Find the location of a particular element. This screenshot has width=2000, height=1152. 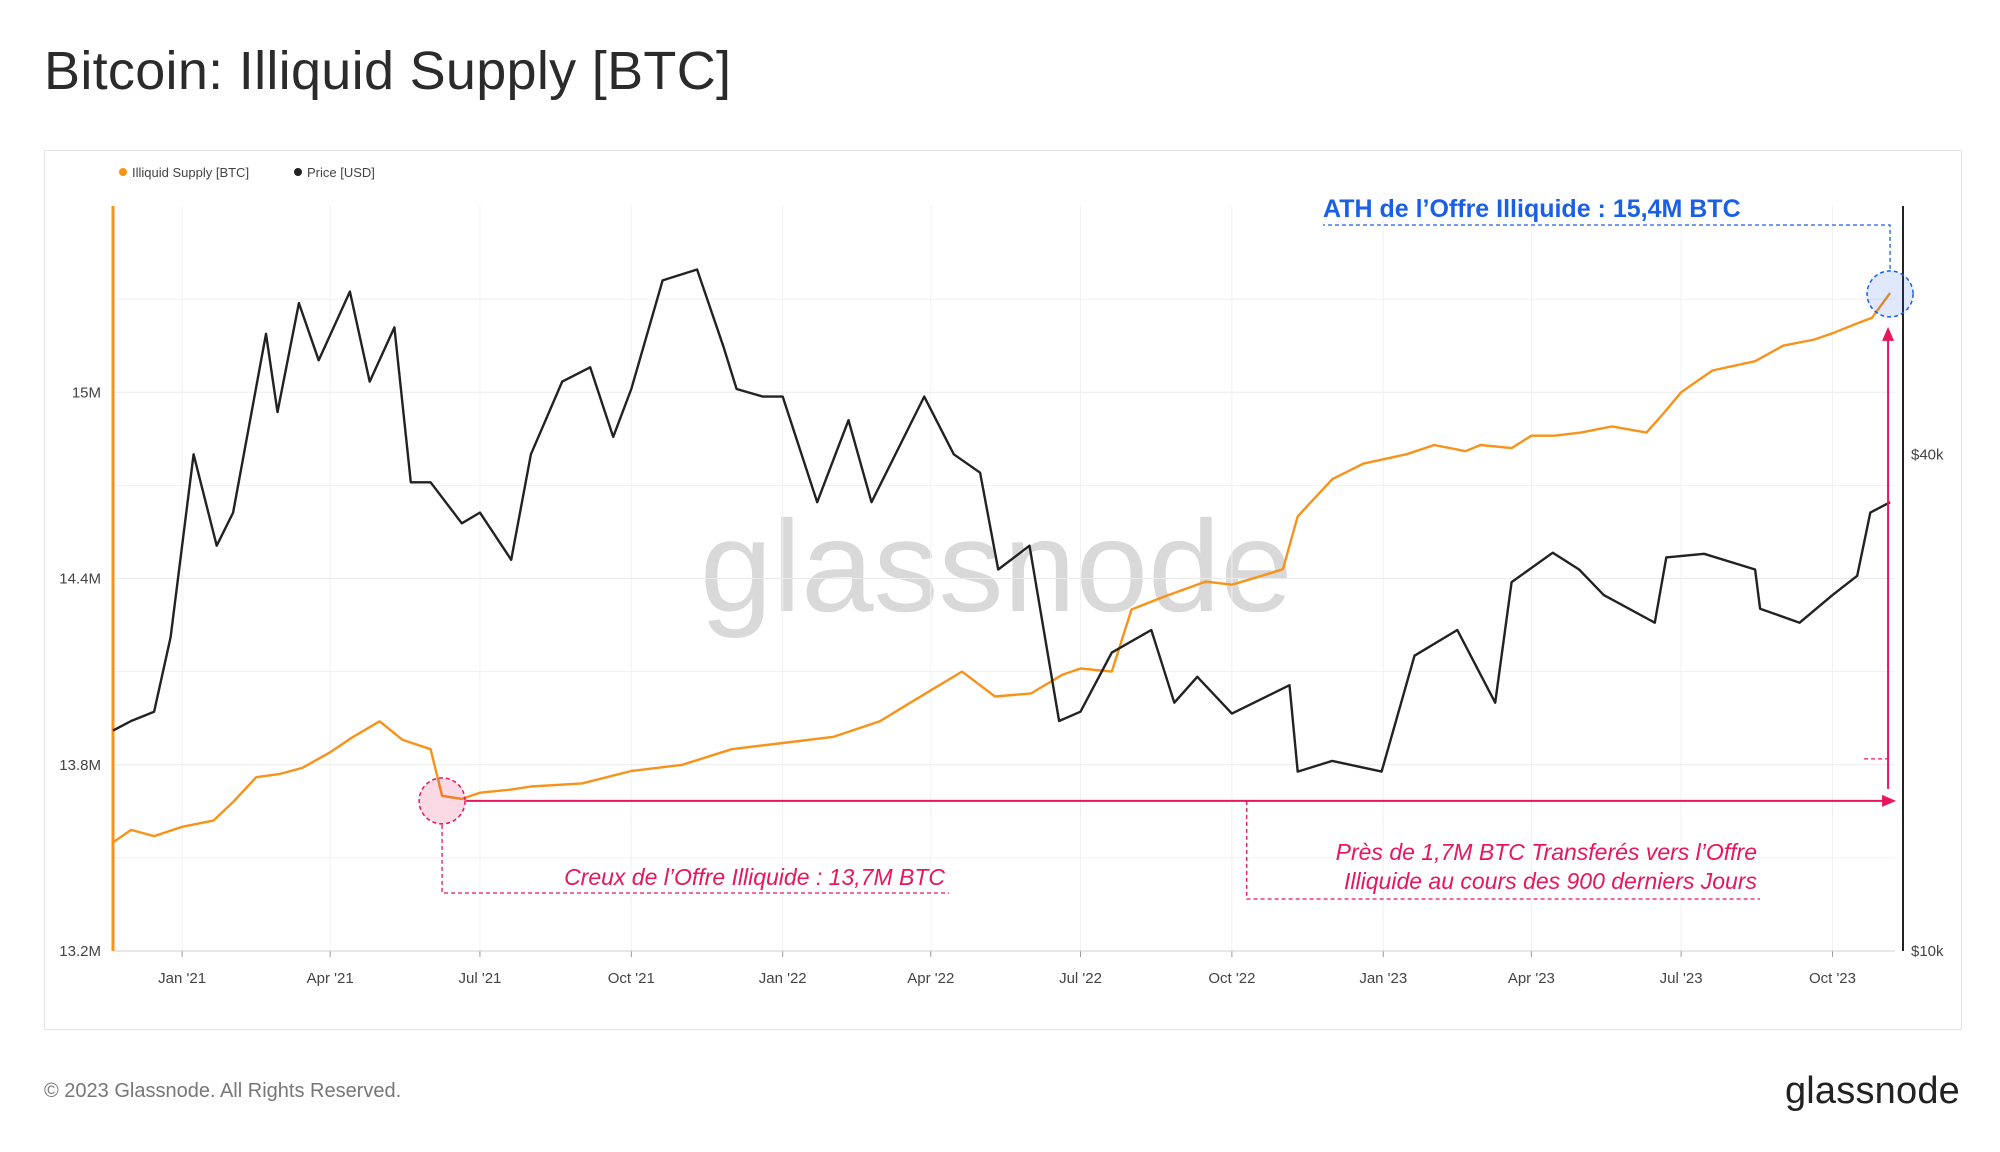

y-right-tick-label: $40k is located at coordinates (1927, 454).